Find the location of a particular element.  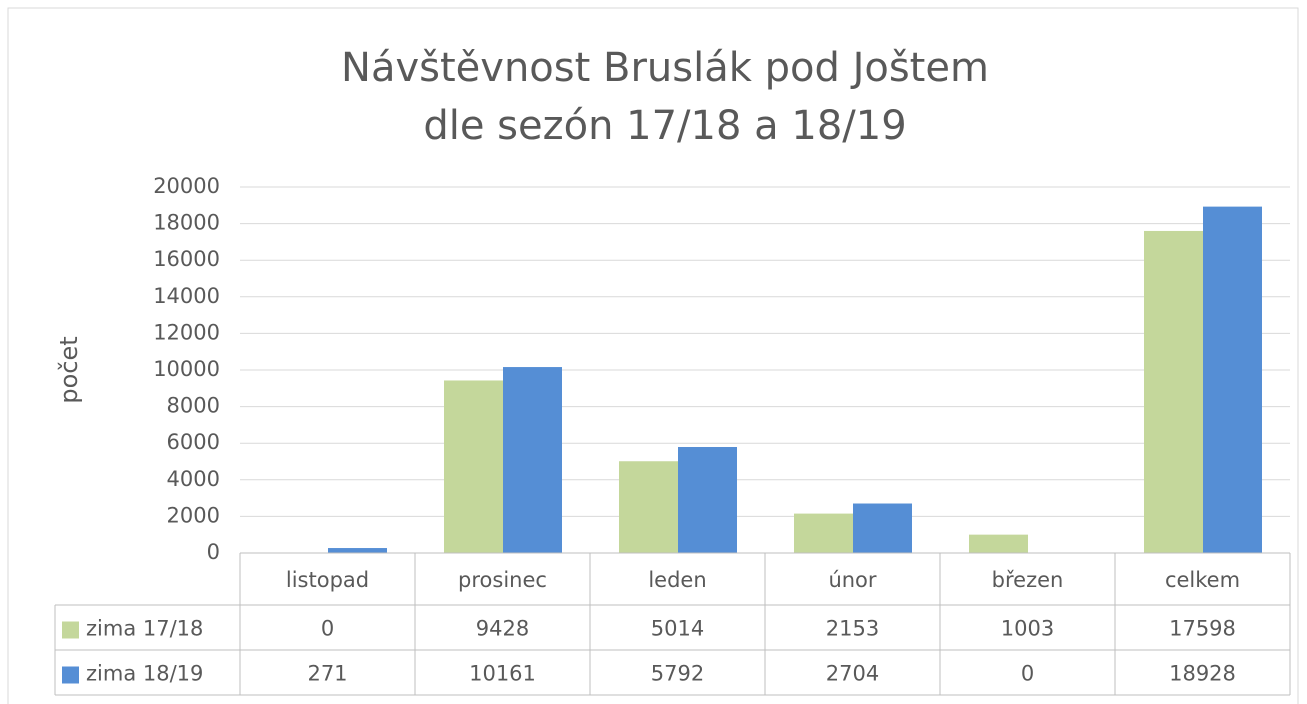

y-tick-label: 20000 is located at coordinates (186, 186).